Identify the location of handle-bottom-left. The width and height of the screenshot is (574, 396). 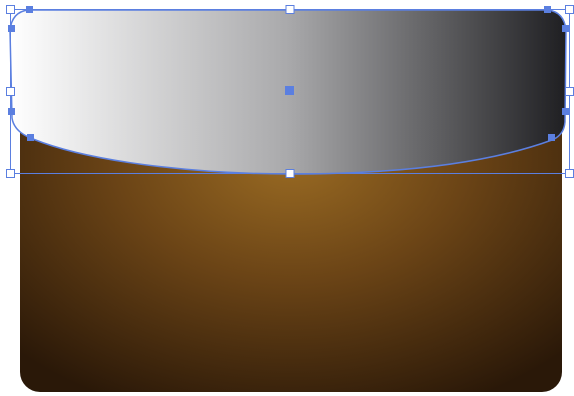
(10, 173).